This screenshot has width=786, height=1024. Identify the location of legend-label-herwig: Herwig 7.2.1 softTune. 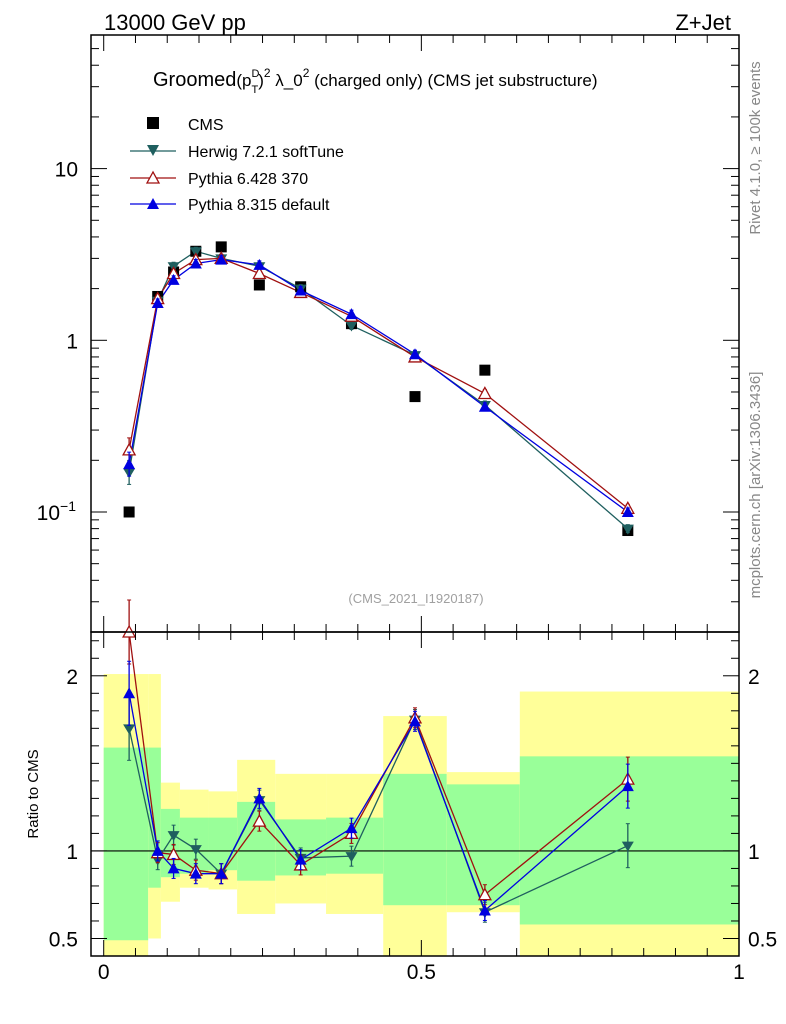
(266, 152).